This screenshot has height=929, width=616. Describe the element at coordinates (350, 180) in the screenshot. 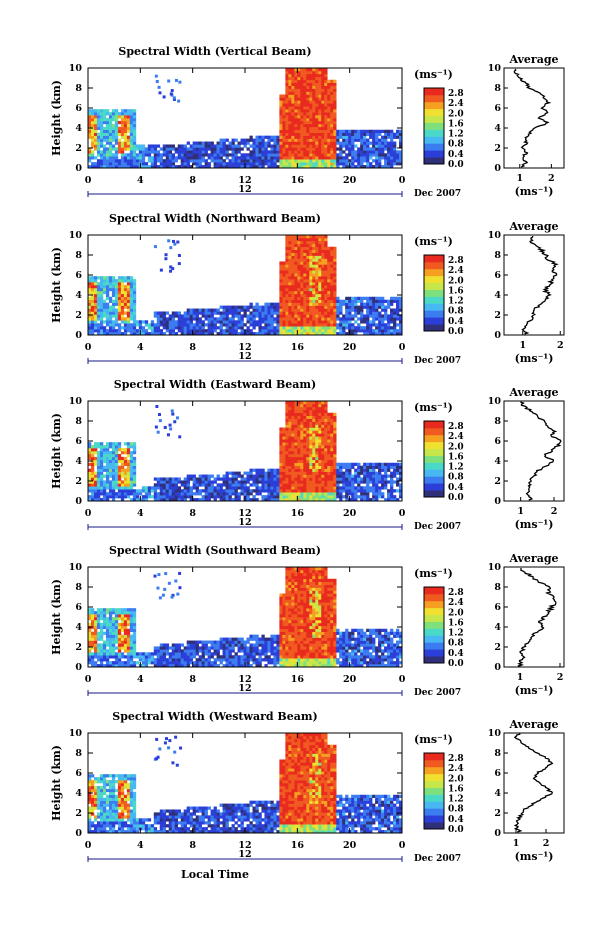

I see `x-tick-label: 20` at that location.